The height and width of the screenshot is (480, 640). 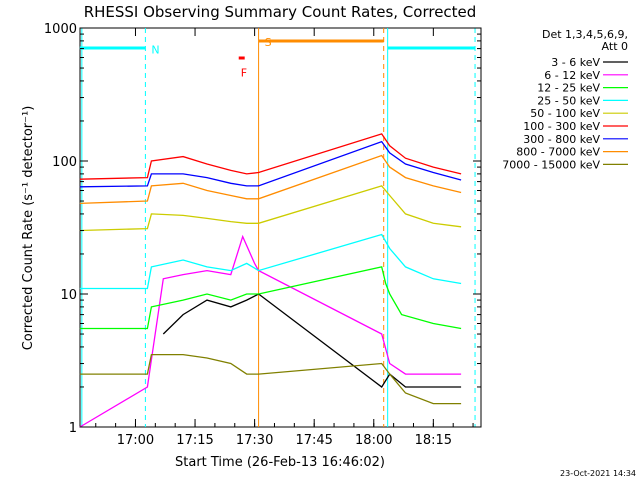 What do you see at coordinates (585, 34) in the screenshot?
I see `legend-header-0: Det 1,3,4,5,6,9,` at bounding box center [585, 34].